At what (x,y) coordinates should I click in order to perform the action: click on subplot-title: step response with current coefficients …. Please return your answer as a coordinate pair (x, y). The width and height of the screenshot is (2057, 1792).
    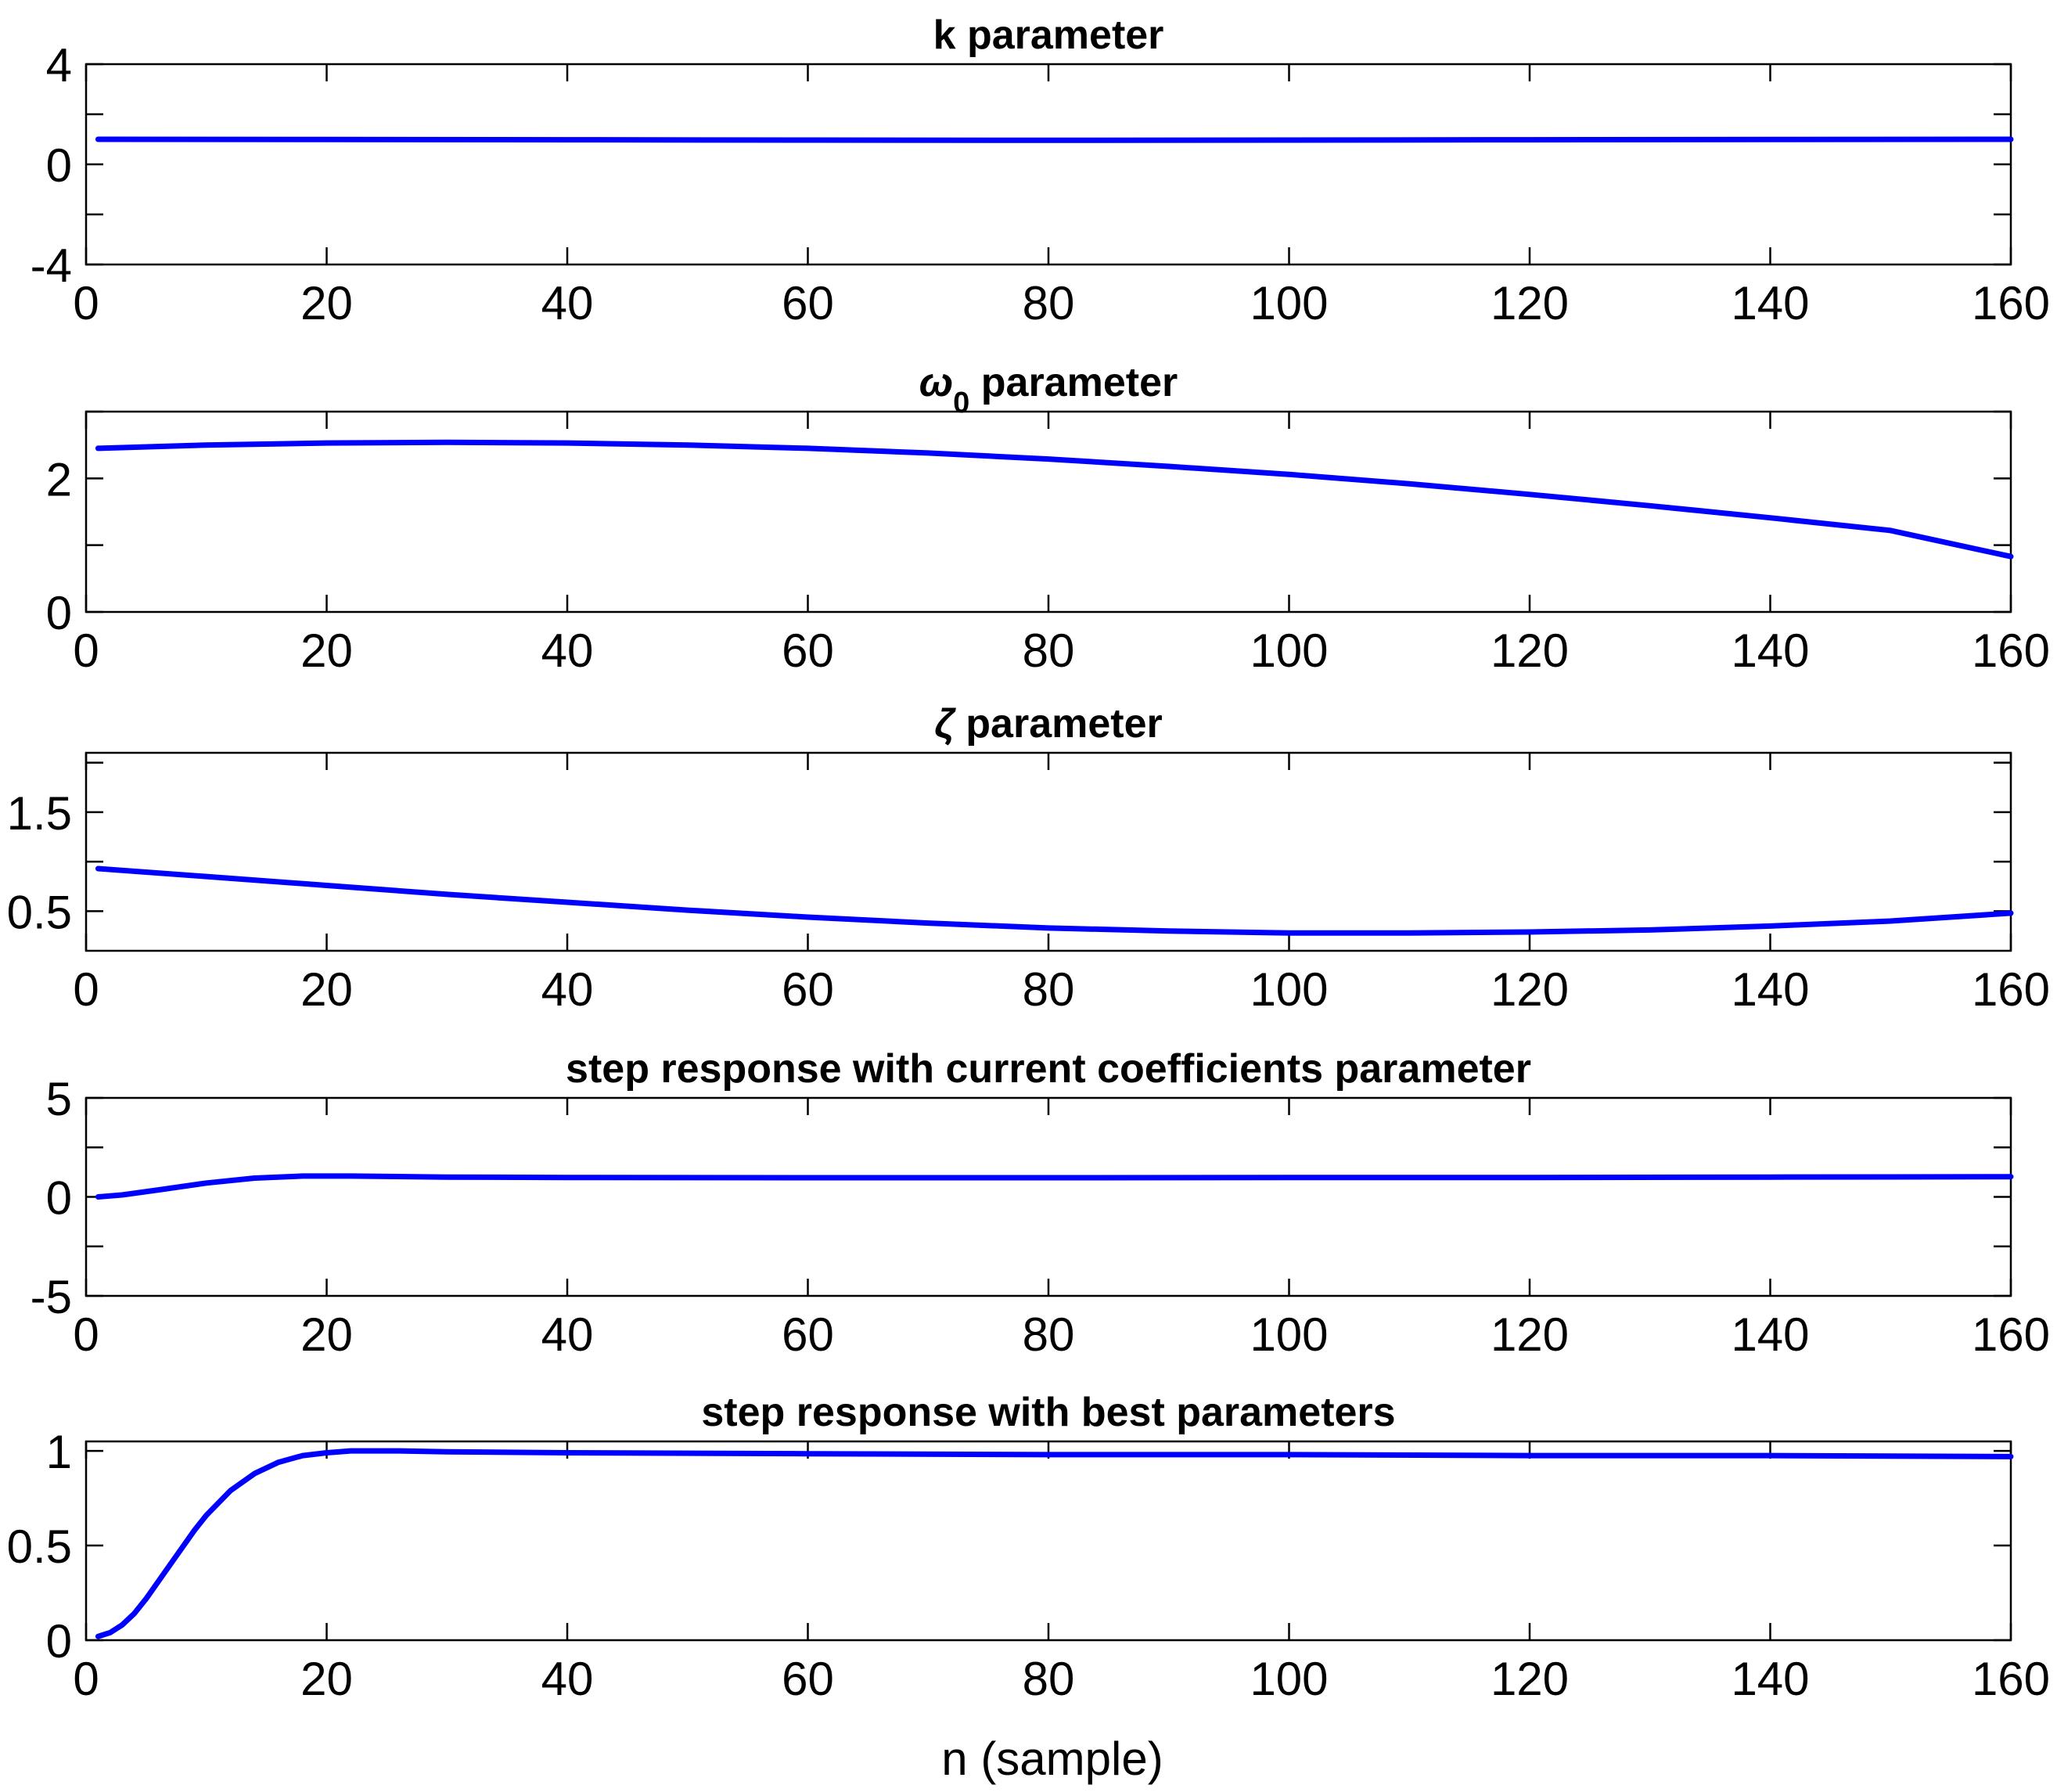
    Looking at the image, I should click on (1048, 1069).